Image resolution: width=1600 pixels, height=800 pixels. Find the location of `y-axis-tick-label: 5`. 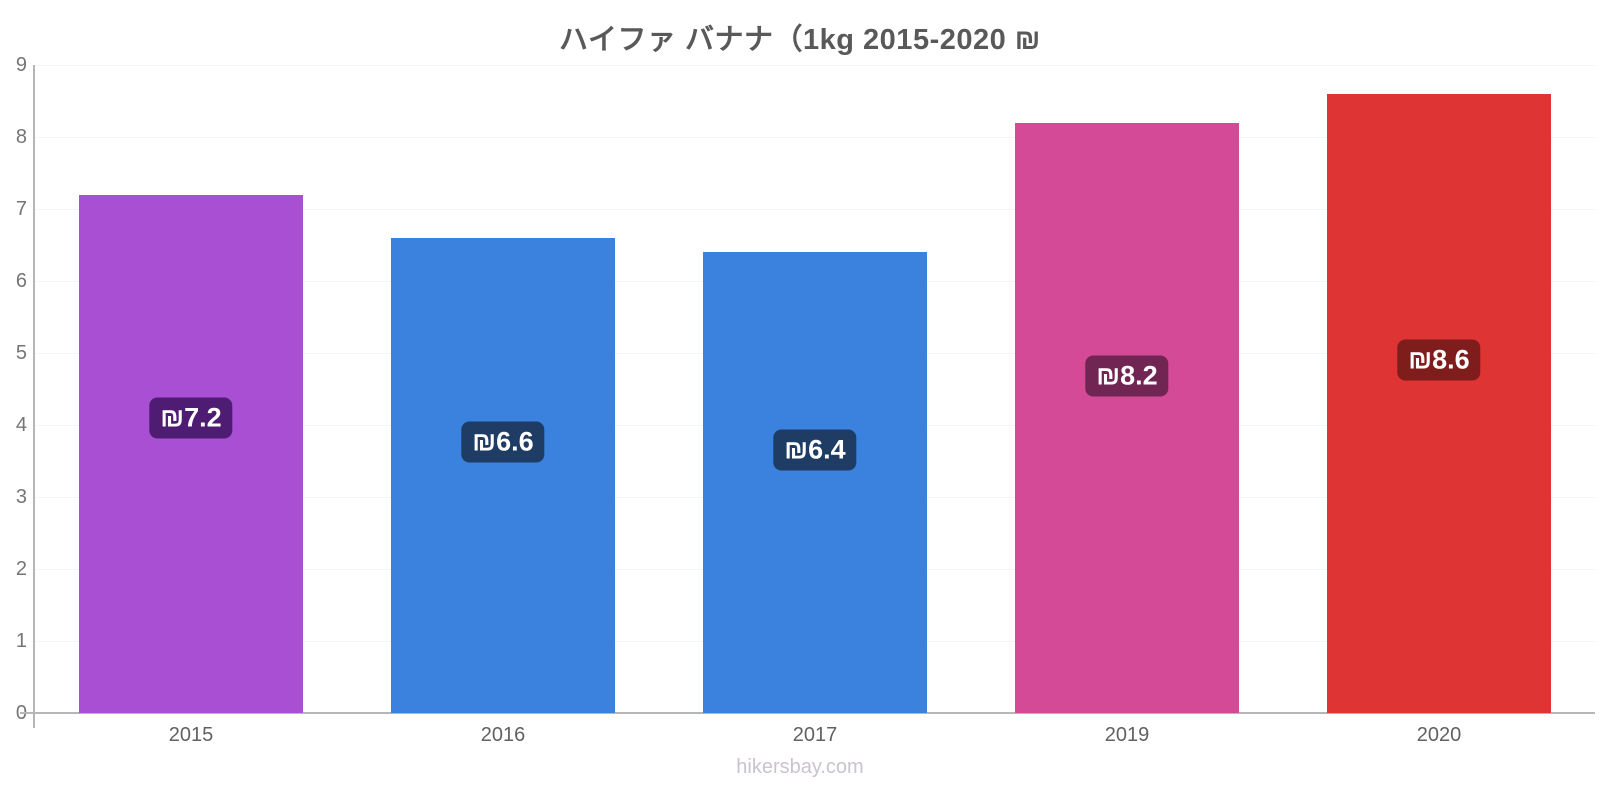

y-axis-tick-label: 5 is located at coordinates (21, 353).